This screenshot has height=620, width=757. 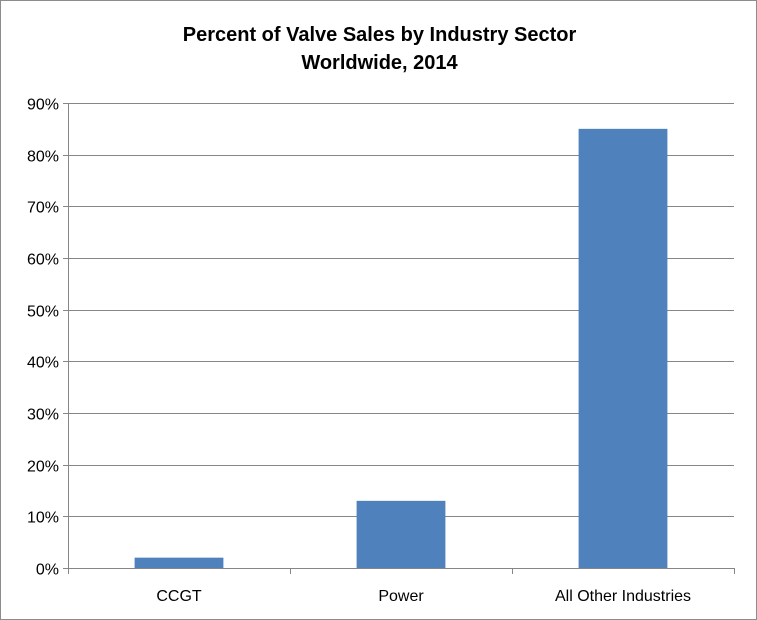 I want to click on chart-title-line-2: Worldwide, 2014, so click(x=379, y=63).